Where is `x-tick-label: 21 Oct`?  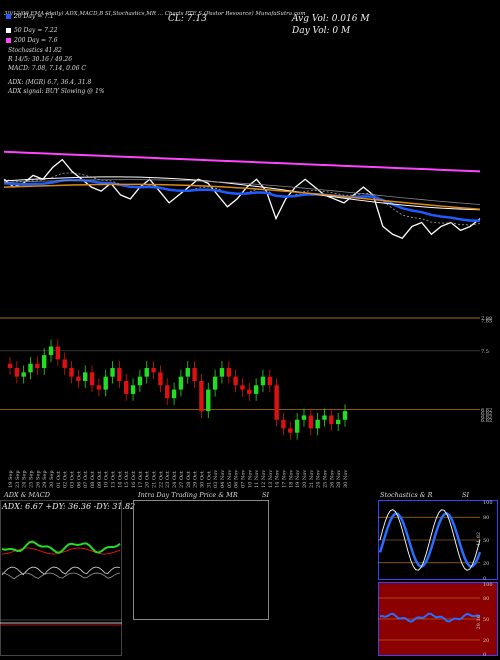 x-tick-label: 21 Oct is located at coordinates (155, 479).